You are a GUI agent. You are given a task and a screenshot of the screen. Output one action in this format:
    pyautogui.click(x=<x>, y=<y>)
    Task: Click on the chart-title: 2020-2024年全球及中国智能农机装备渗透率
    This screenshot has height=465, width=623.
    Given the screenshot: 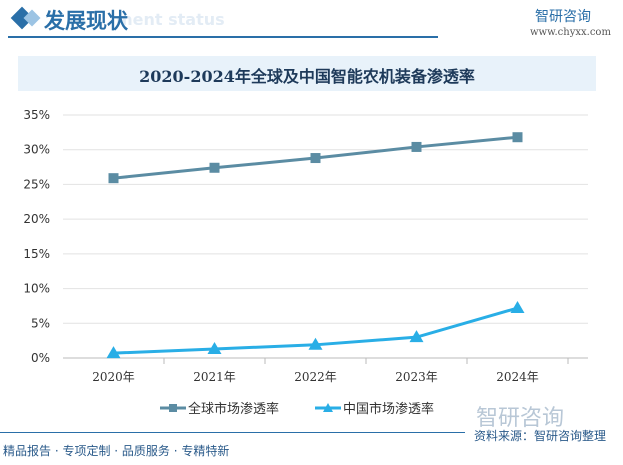 What is the action you would take?
    pyautogui.click(x=307, y=76)
    